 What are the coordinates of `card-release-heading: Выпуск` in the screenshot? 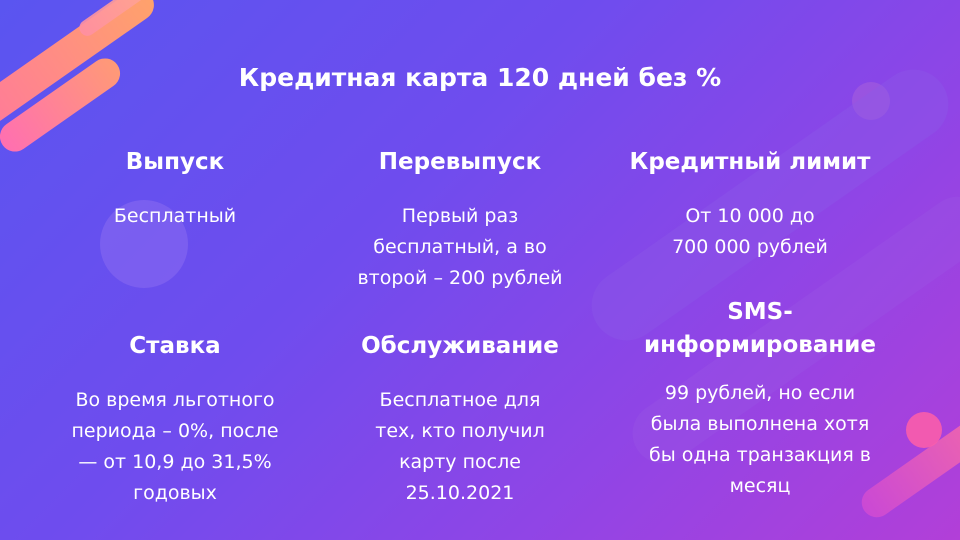 It's located at (175, 162).